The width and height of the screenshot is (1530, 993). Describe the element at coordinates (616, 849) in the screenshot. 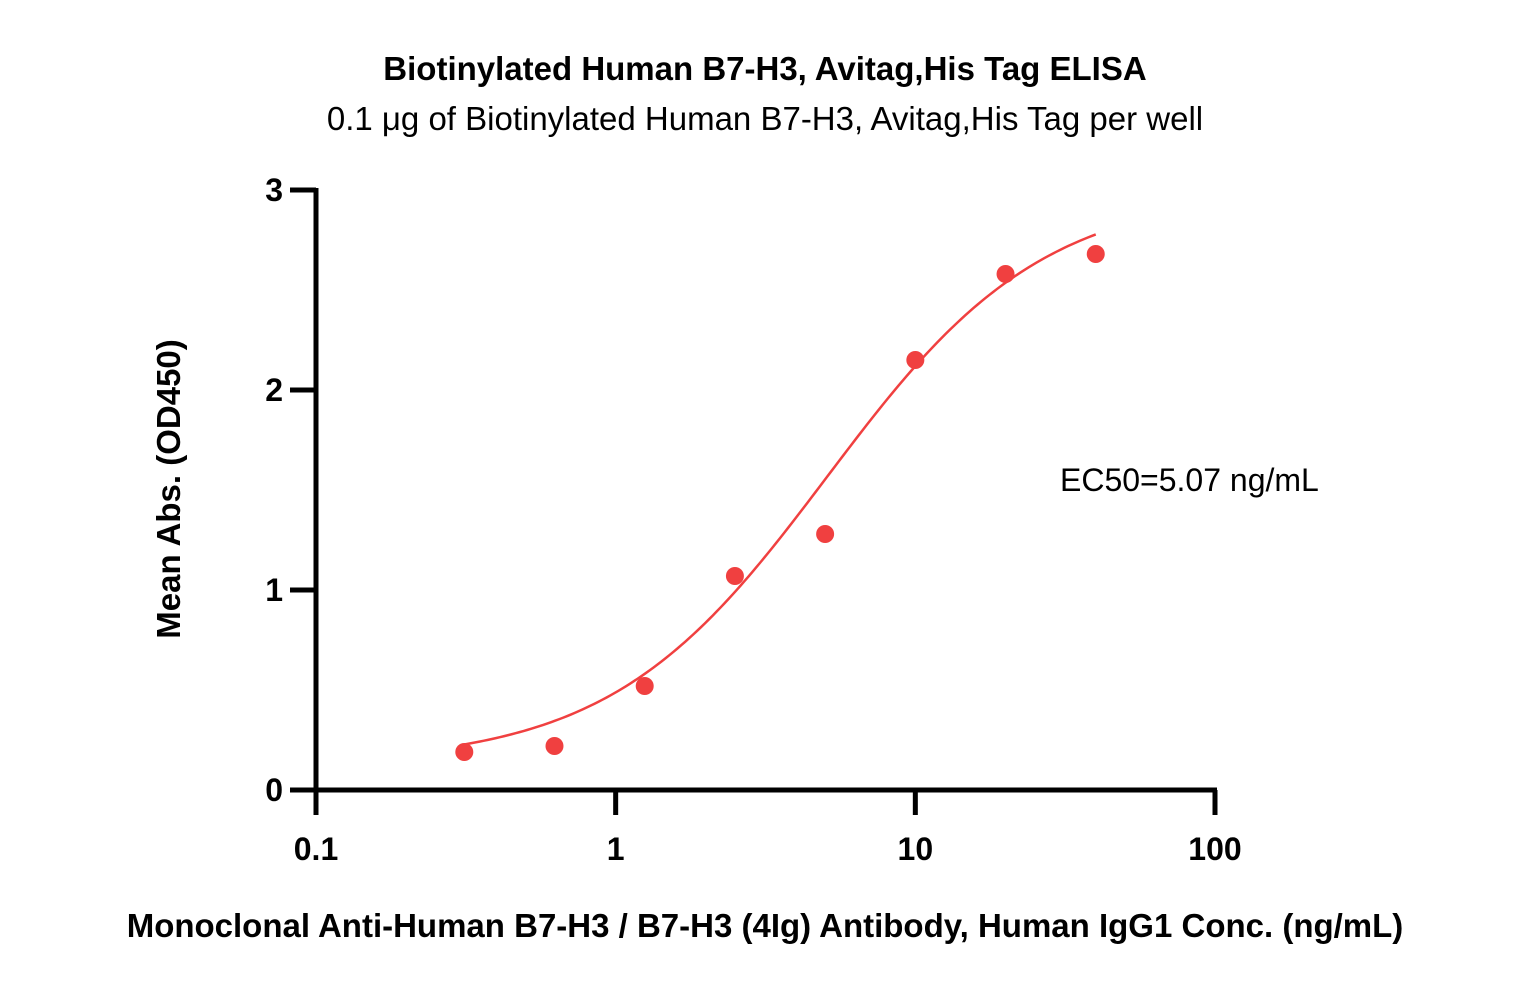

I see `x-tick-label: 1` at that location.